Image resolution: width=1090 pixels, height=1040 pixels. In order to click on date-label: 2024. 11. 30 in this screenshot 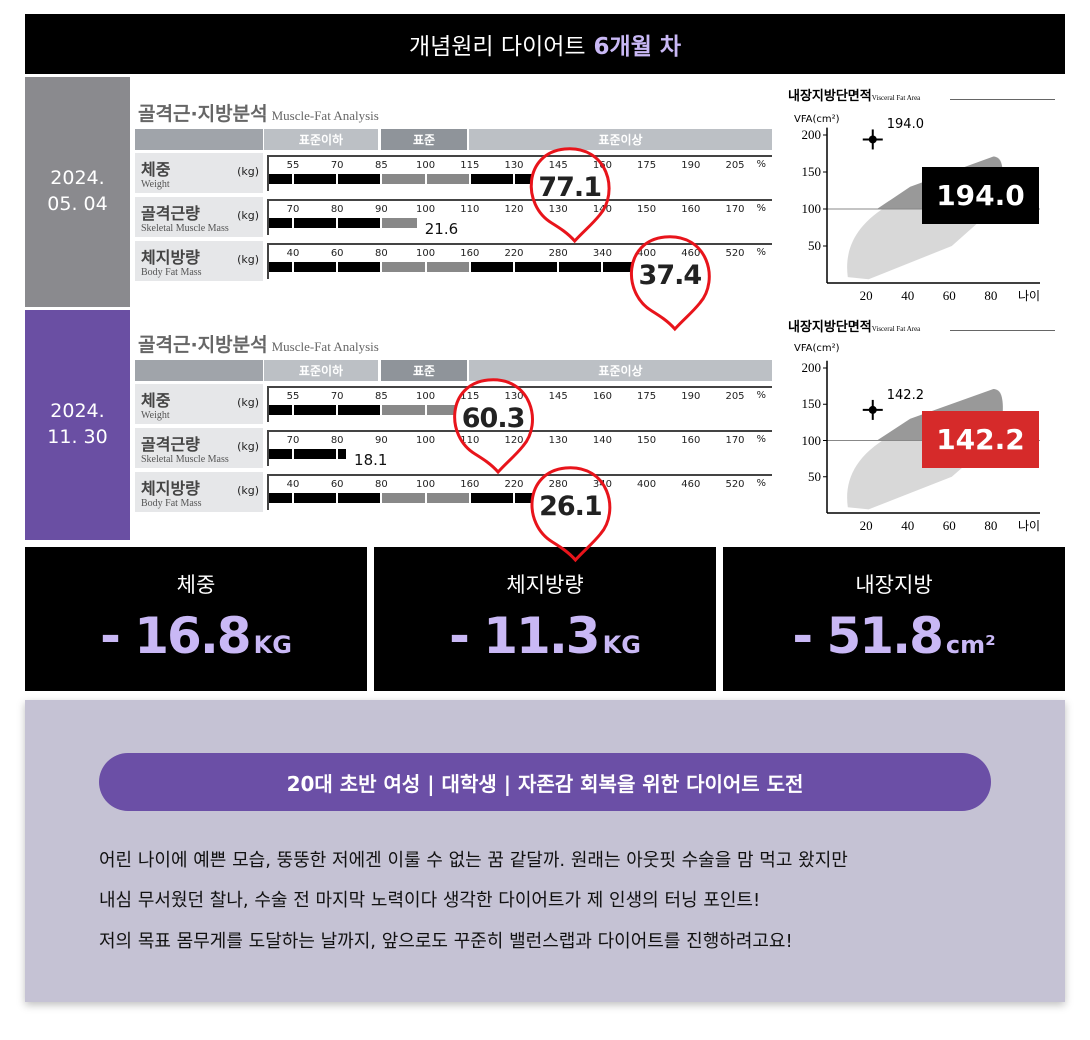, I will do `click(77, 424)`.